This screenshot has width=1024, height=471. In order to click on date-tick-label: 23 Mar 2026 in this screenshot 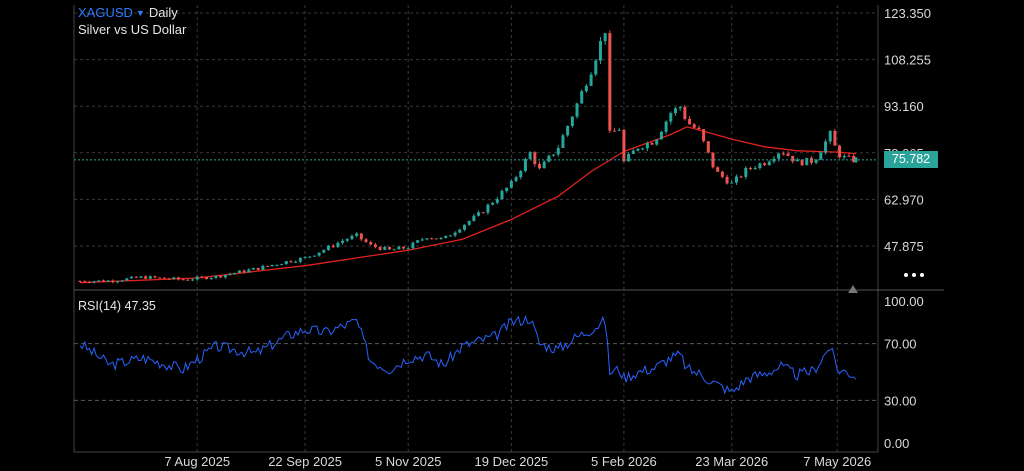, I will do `click(731, 461)`.